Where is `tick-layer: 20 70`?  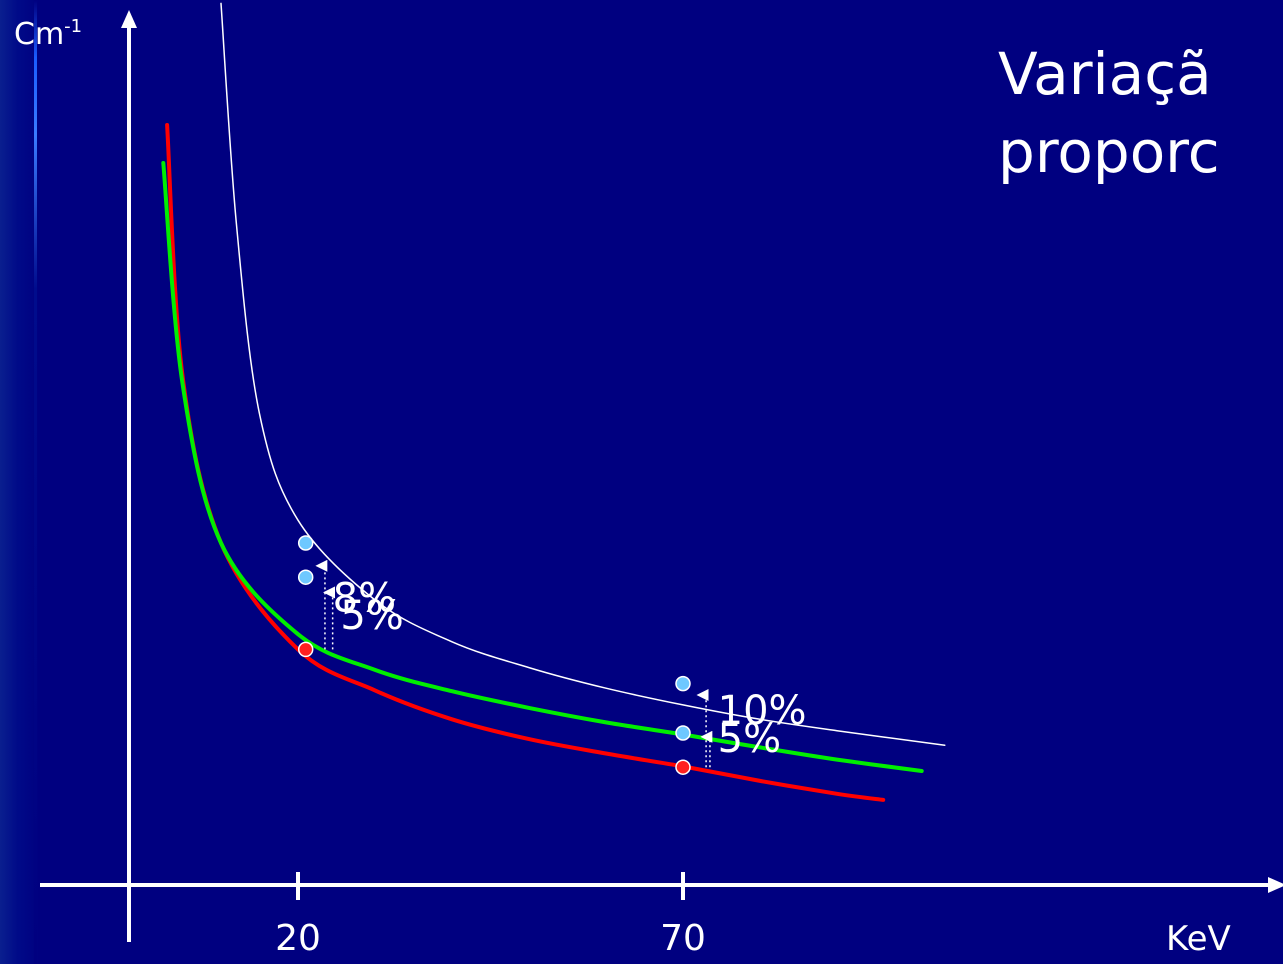 tick-layer: 20 70 is located at coordinates (490, 915).